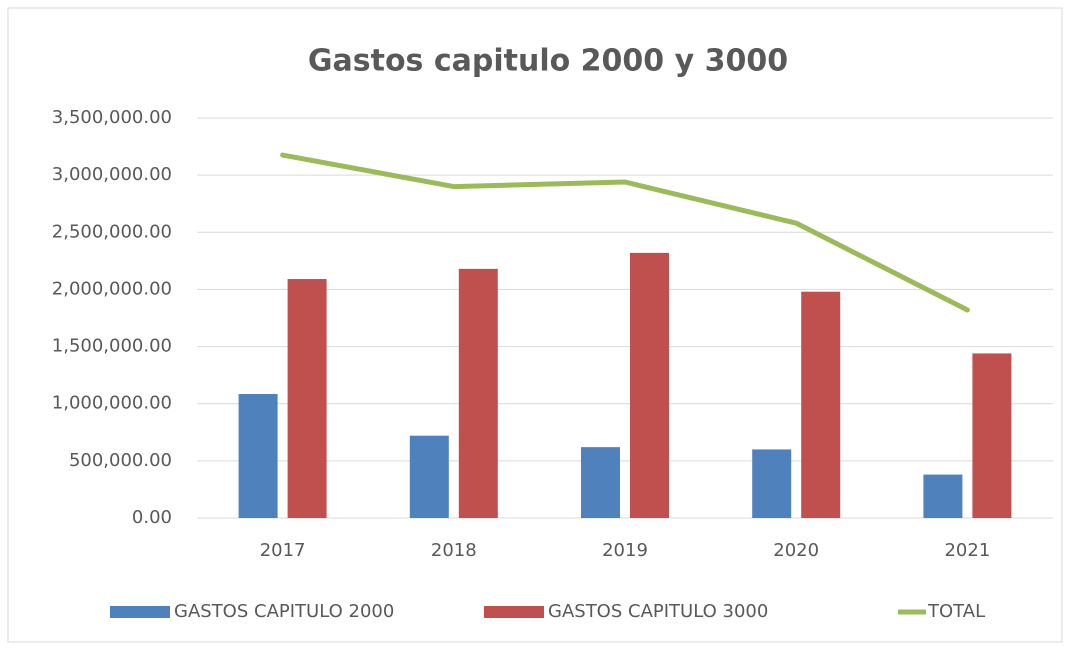  I want to click on x-tick-label: 2018, so click(454, 550).